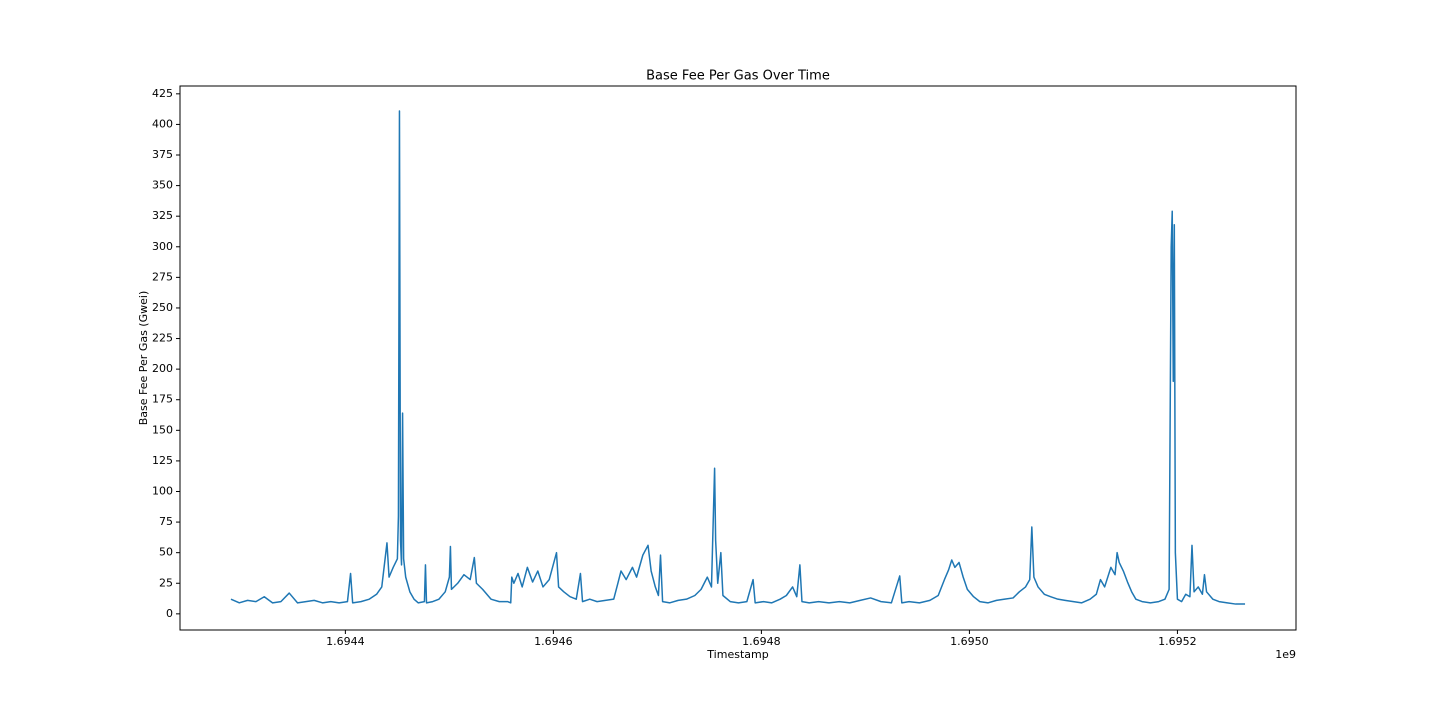 The image size is (1440, 724). I want to click on x-tick-label: 1.6944, so click(345, 641).